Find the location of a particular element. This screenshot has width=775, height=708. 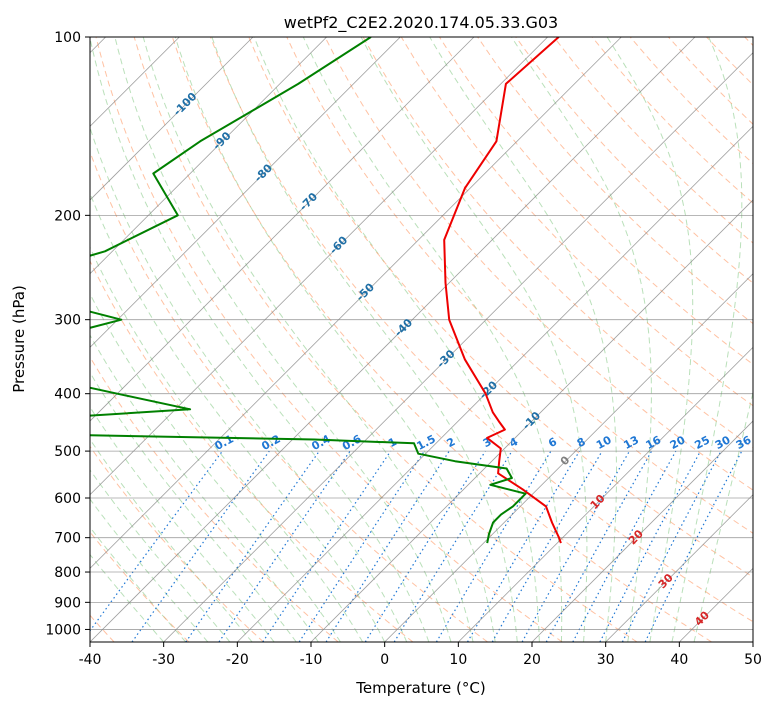

x-tick-label: -20 is located at coordinates (237, 660).